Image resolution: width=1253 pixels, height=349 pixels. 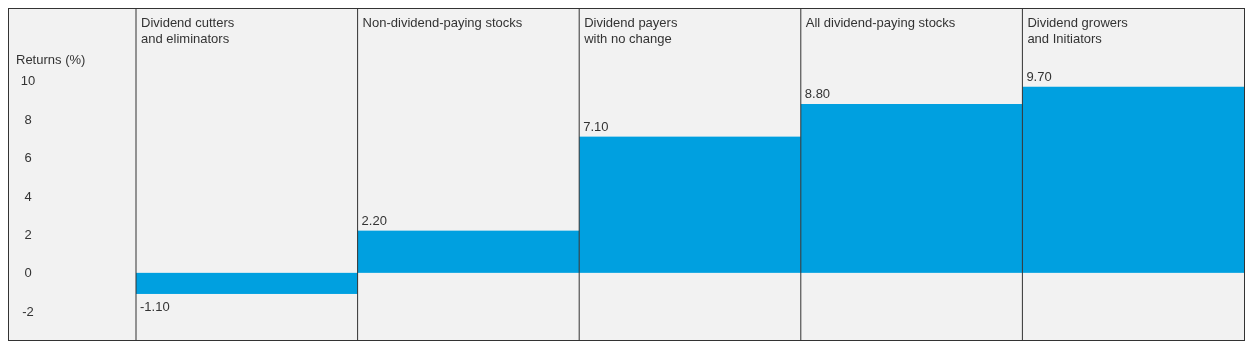 What do you see at coordinates (374, 220) in the screenshot?
I see `data-label: 2.20` at bounding box center [374, 220].